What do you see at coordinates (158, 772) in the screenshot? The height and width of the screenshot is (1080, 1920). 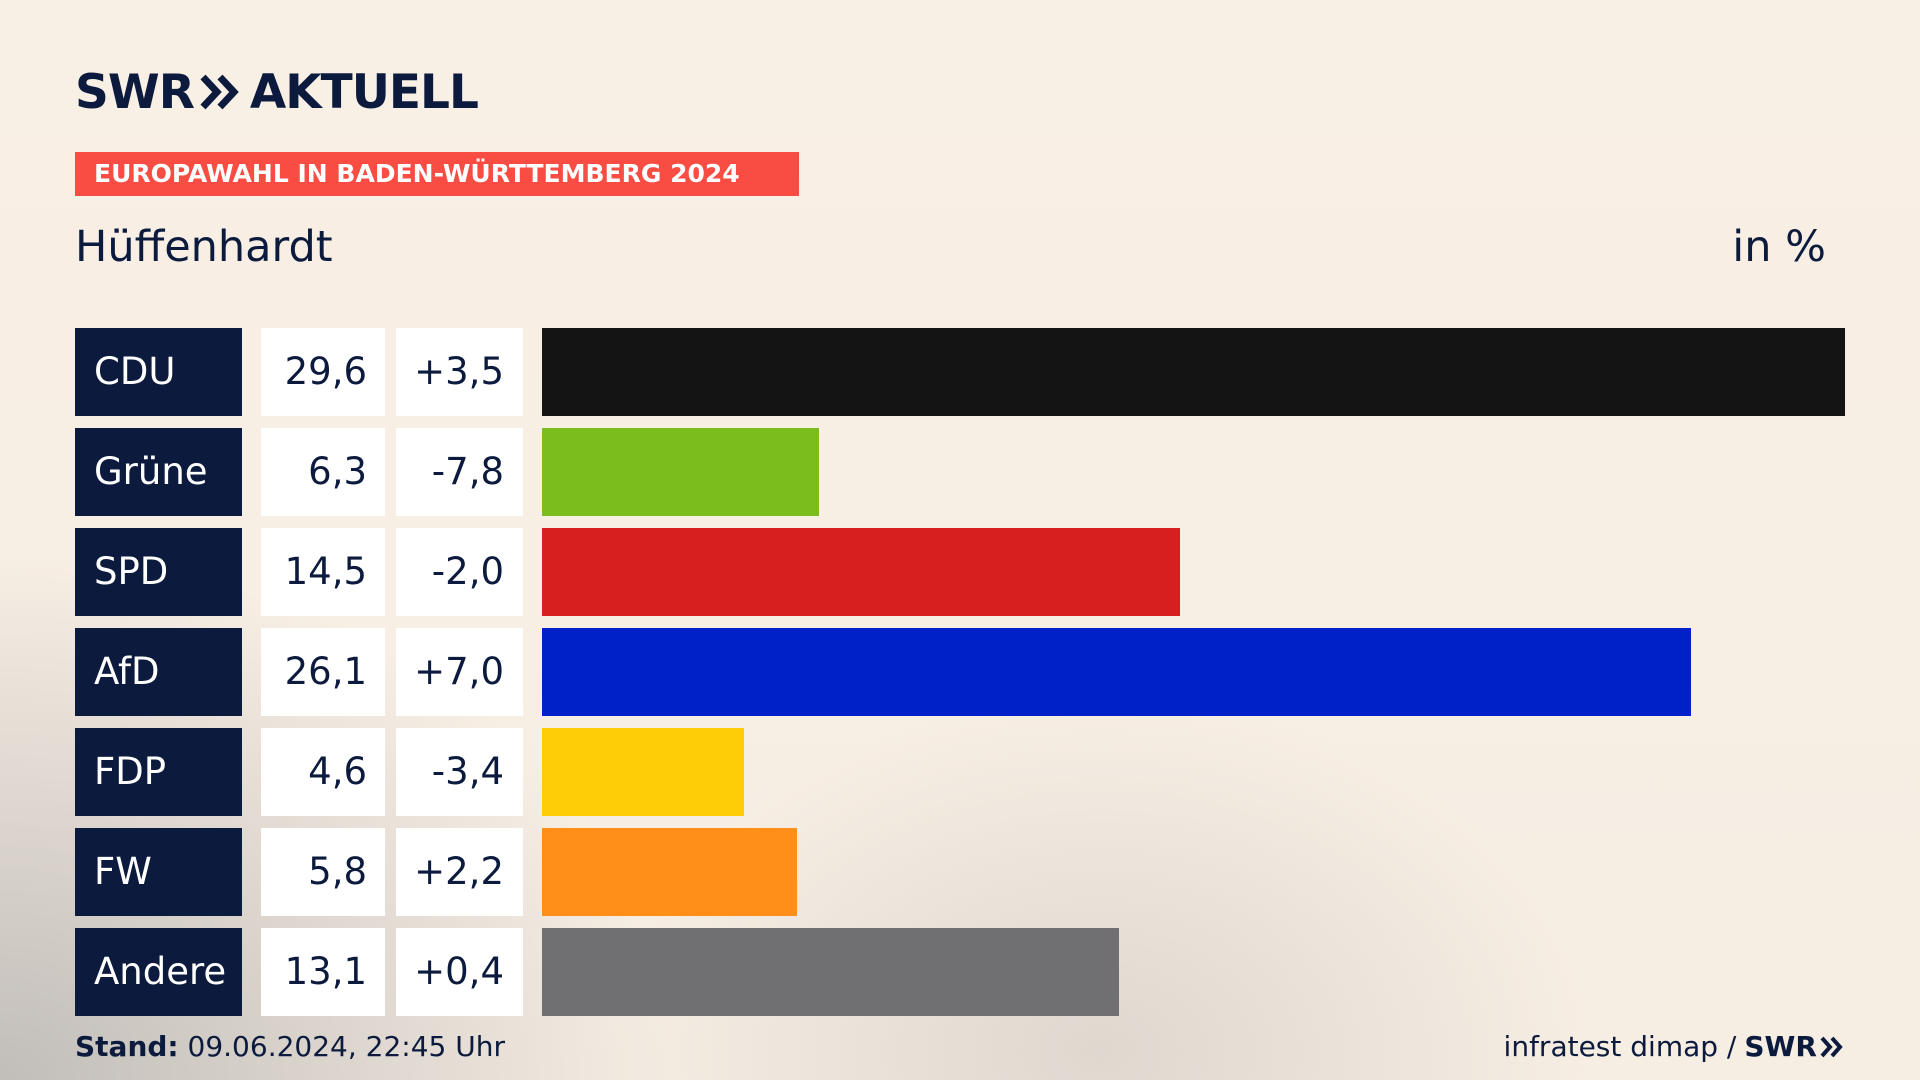 I see `party-label: FDP` at bounding box center [158, 772].